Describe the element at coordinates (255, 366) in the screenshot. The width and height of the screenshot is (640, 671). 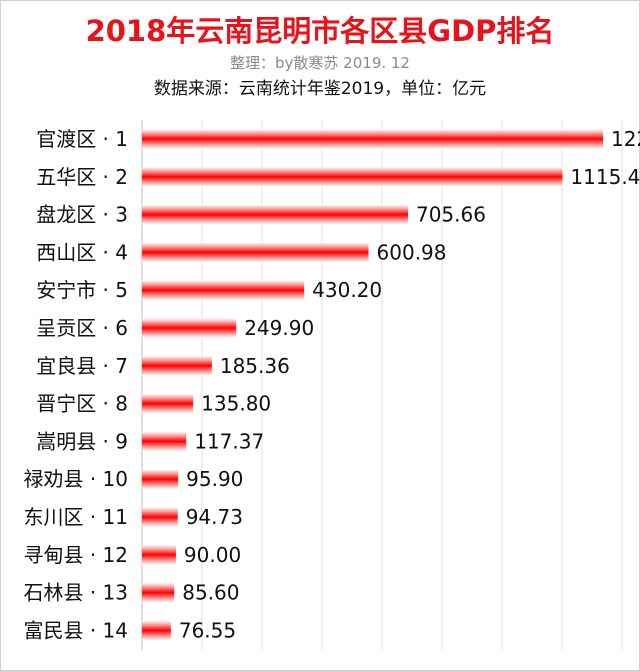
I see `value-label: 185.36` at that location.